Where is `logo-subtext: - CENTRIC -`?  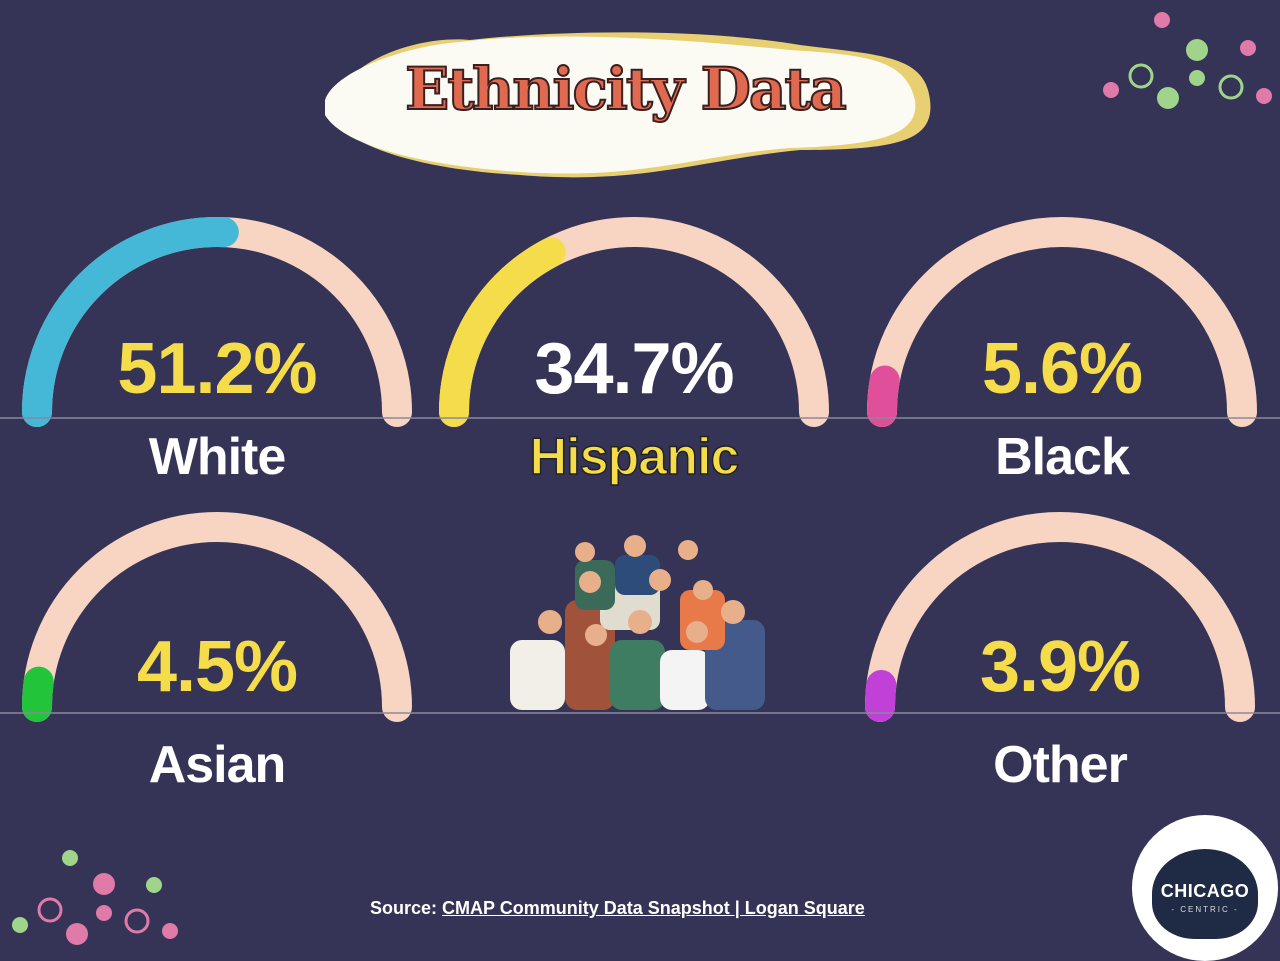
logo-subtext: - CENTRIC - is located at coordinates (1205, 909).